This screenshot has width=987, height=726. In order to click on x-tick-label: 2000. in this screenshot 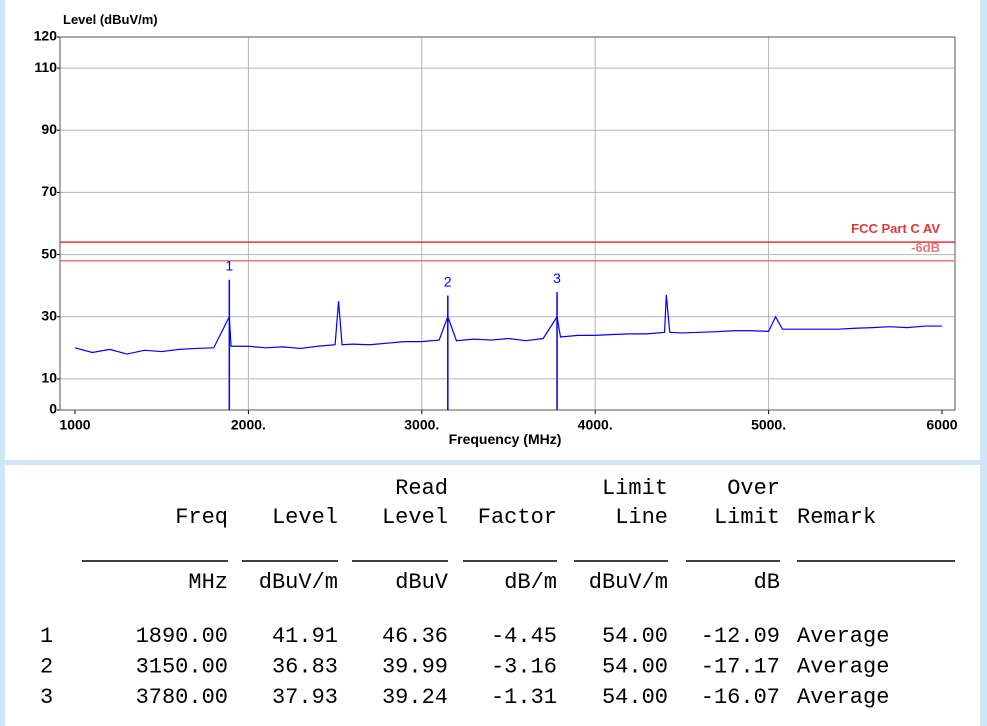, I will do `click(248, 425)`.